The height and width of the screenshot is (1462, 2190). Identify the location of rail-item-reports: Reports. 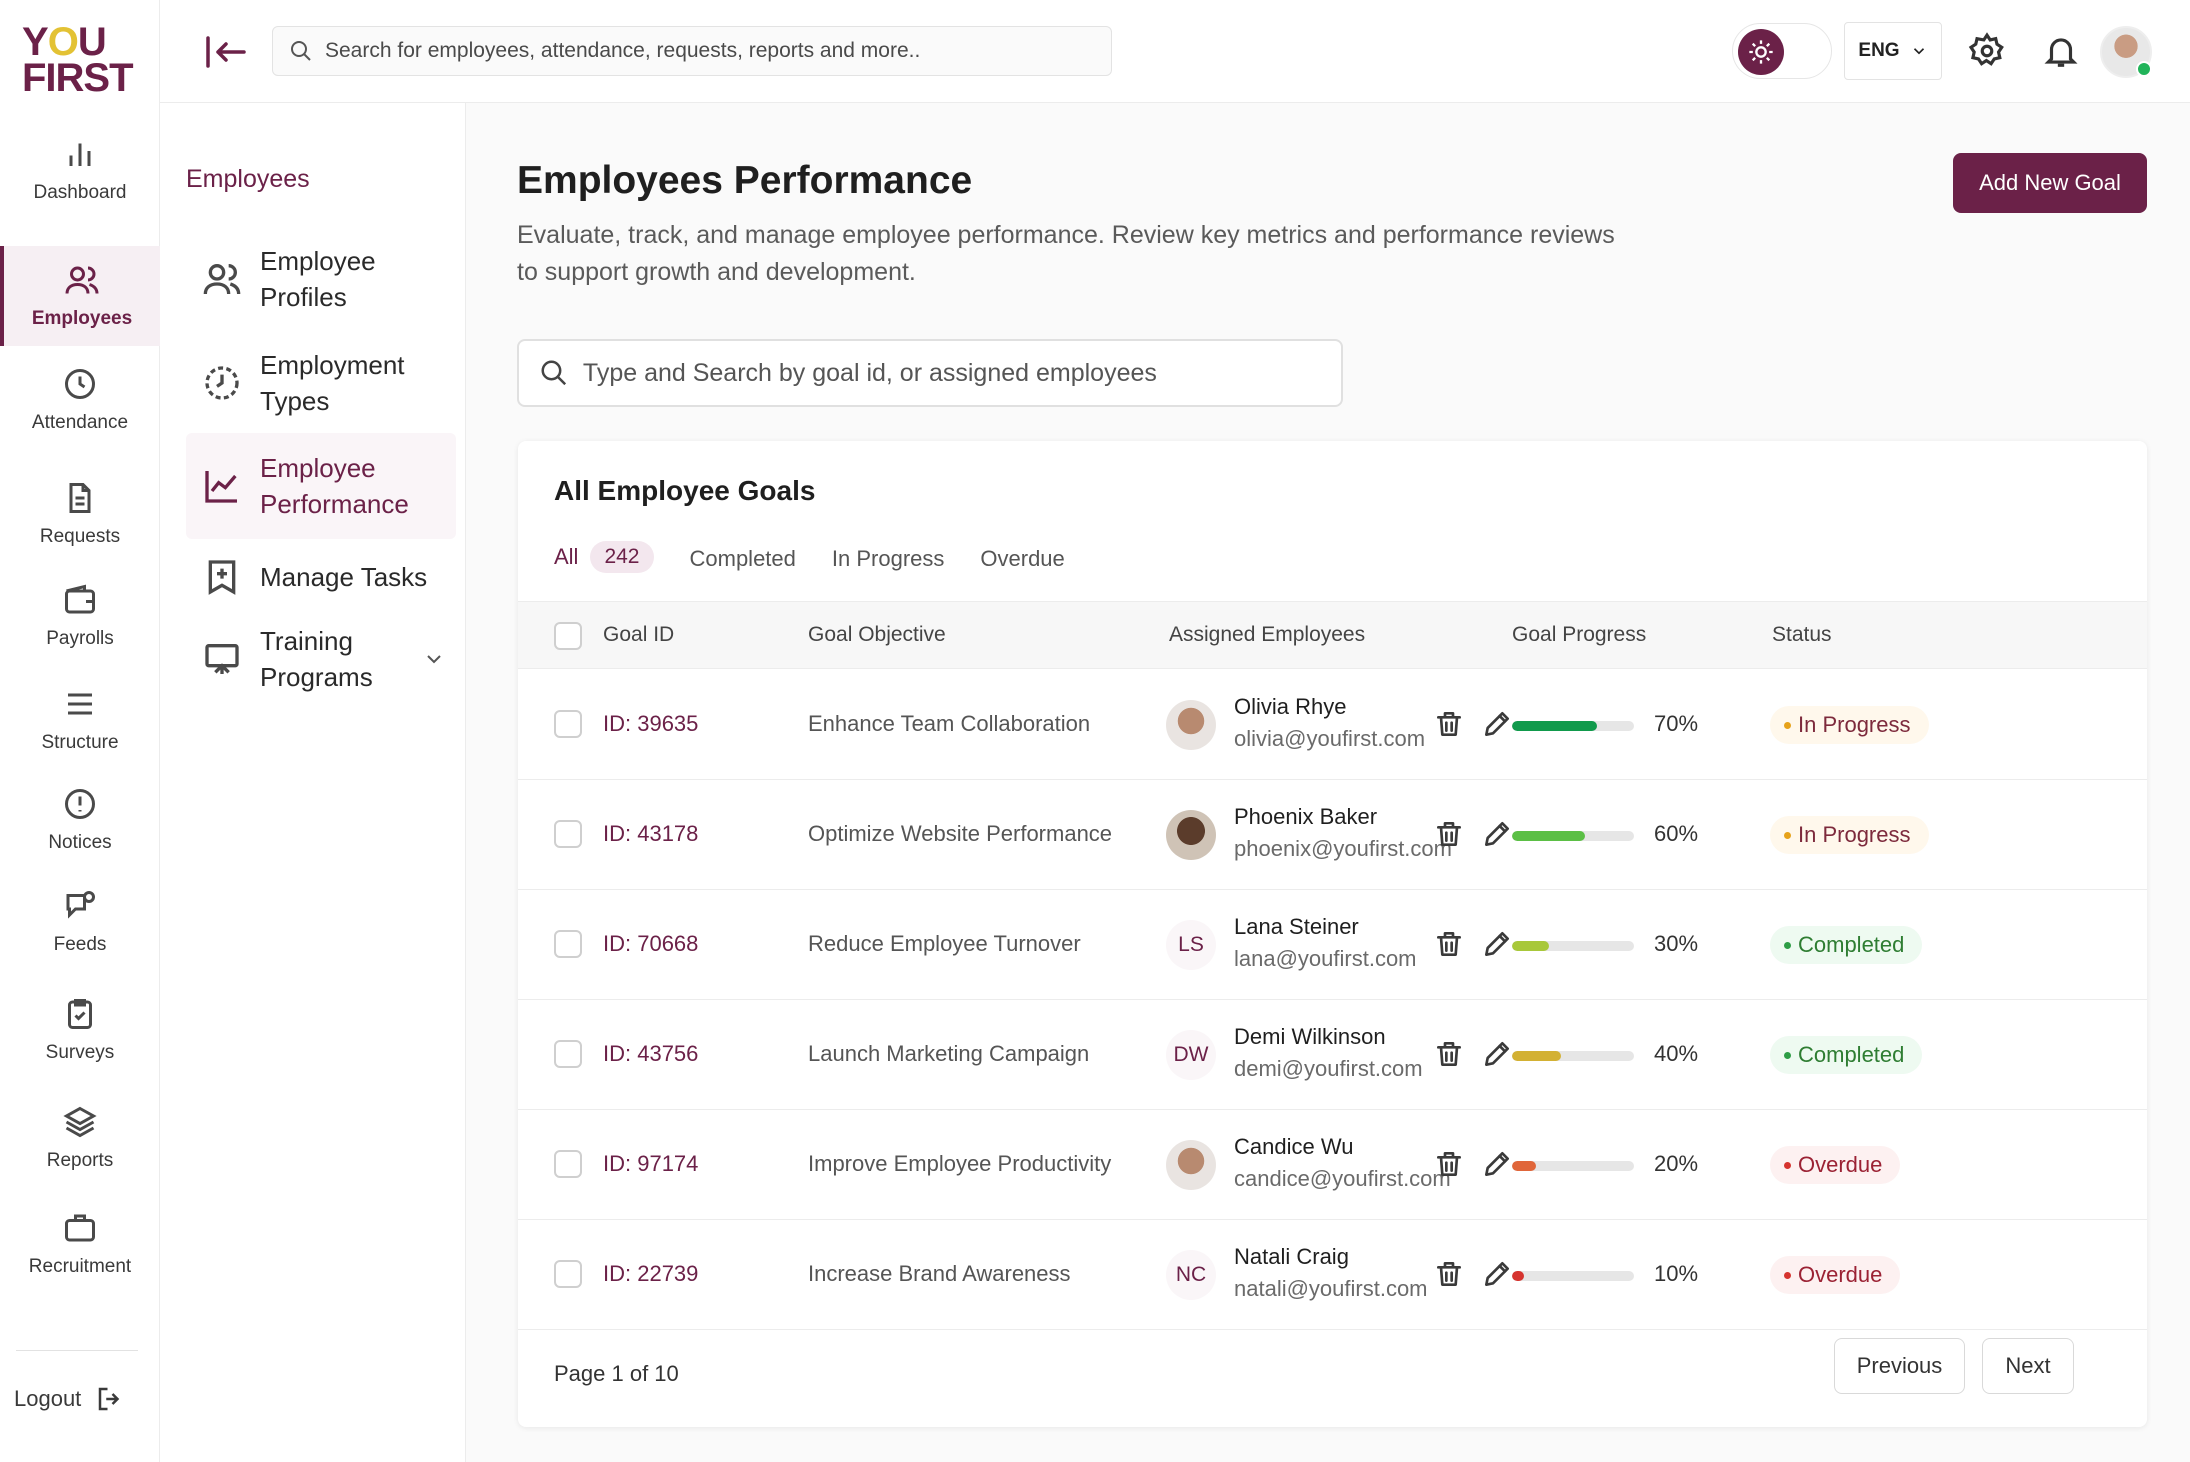
(80, 1138).